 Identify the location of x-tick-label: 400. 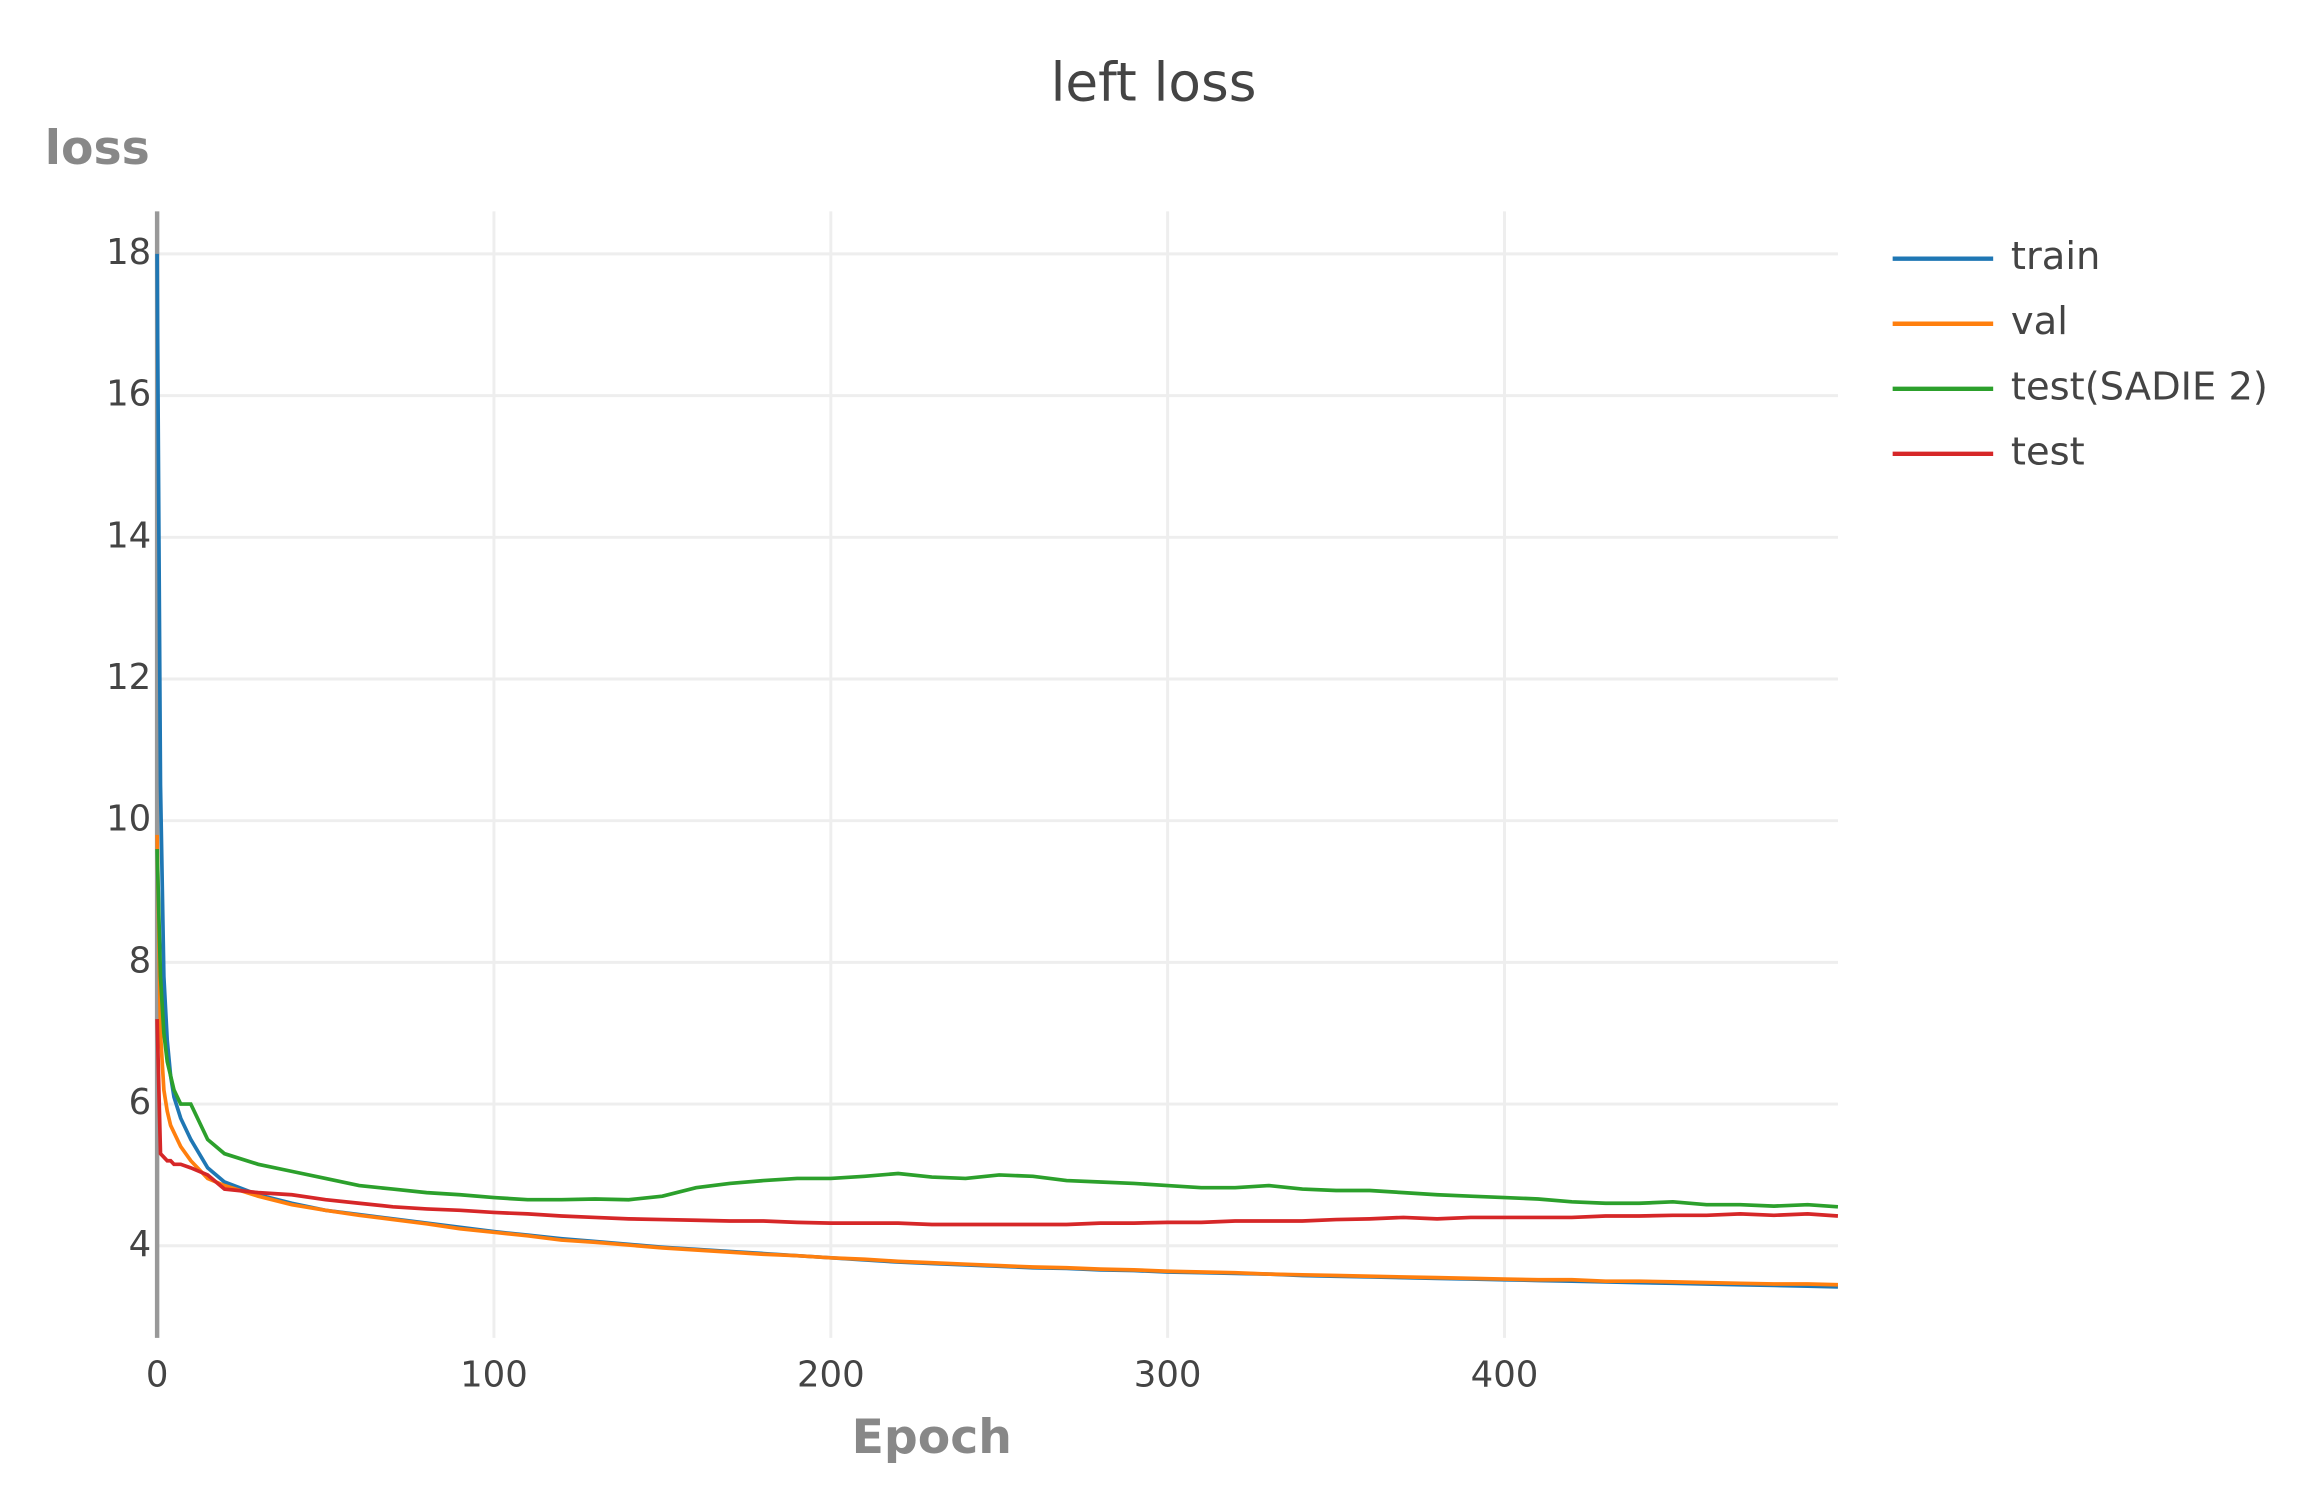
(1505, 1374).